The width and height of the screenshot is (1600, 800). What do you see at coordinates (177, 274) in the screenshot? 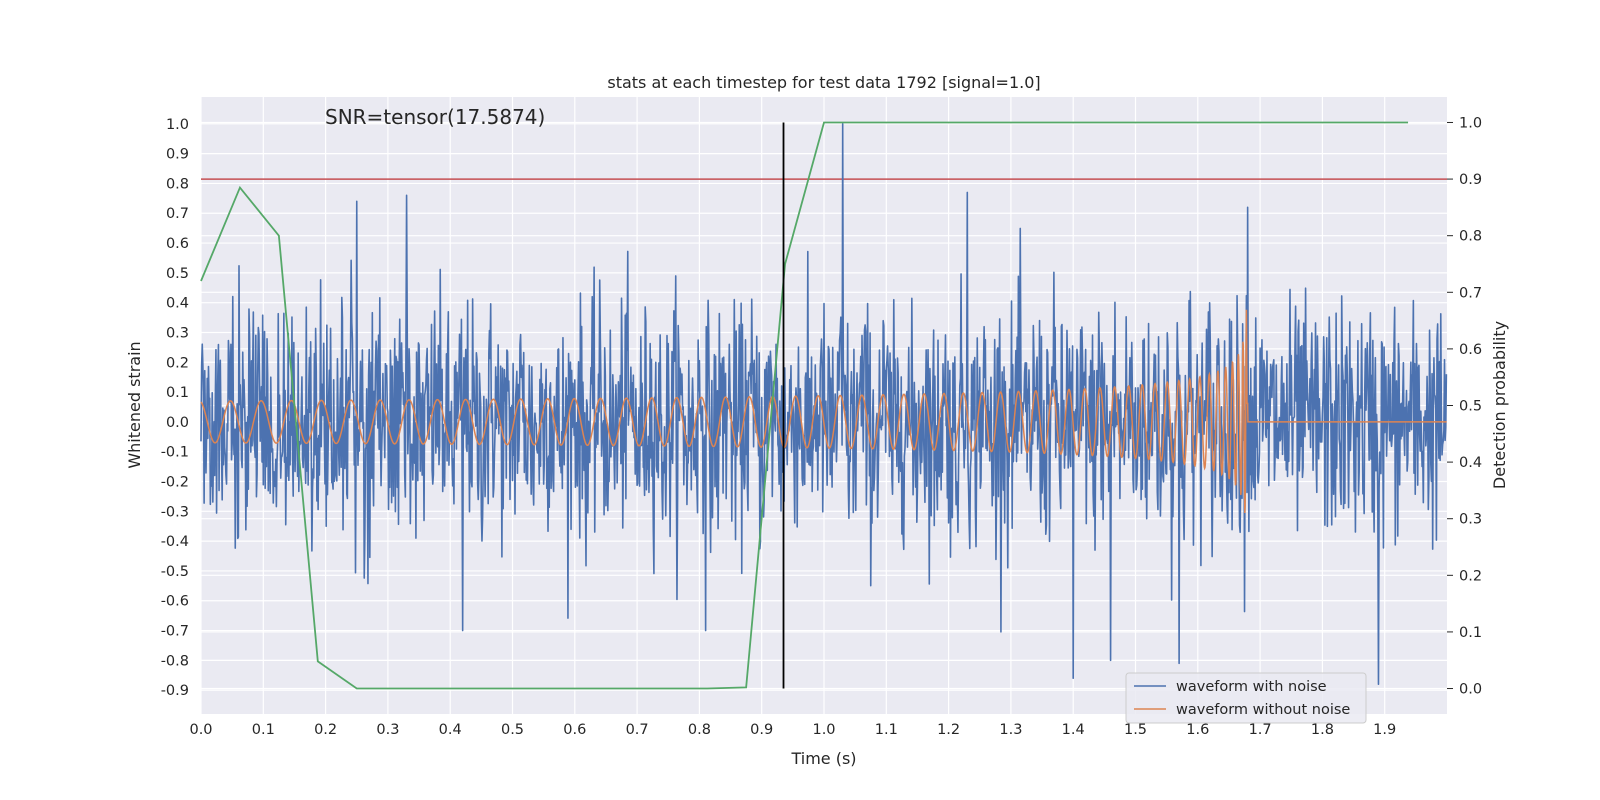
I see `y-tick-label: 0.5` at bounding box center [177, 274].